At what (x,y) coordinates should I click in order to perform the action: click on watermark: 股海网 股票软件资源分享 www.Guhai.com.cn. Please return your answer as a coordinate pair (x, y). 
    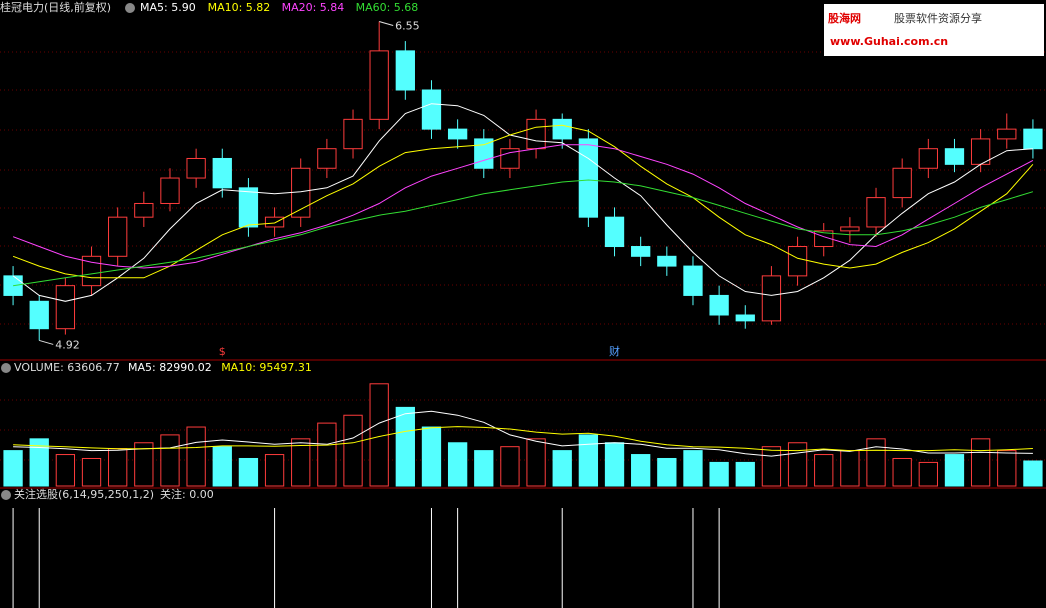
    Looking at the image, I should click on (934, 30).